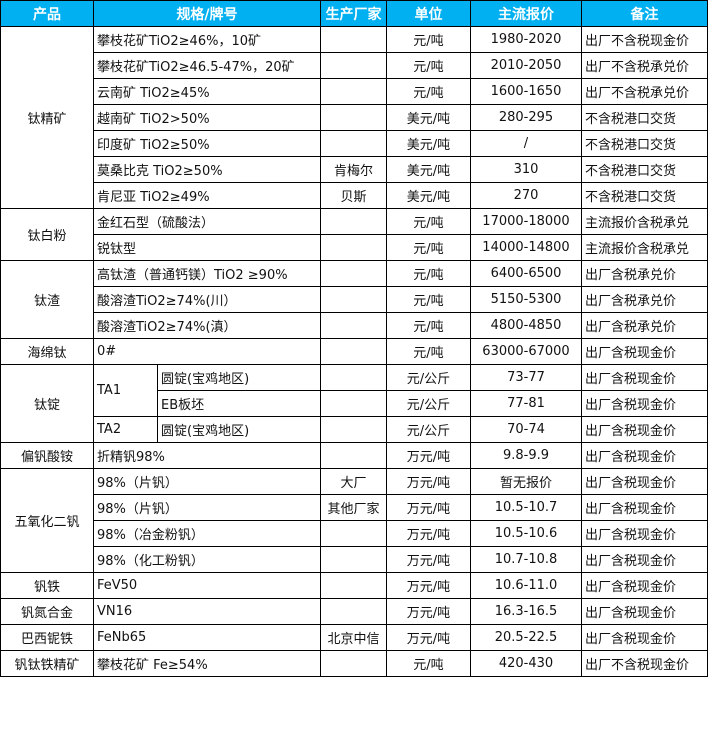 This screenshot has height=731, width=708. What do you see at coordinates (526, 533) in the screenshot?
I see `price-cell: 10.5-10.6` at bounding box center [526, 533].